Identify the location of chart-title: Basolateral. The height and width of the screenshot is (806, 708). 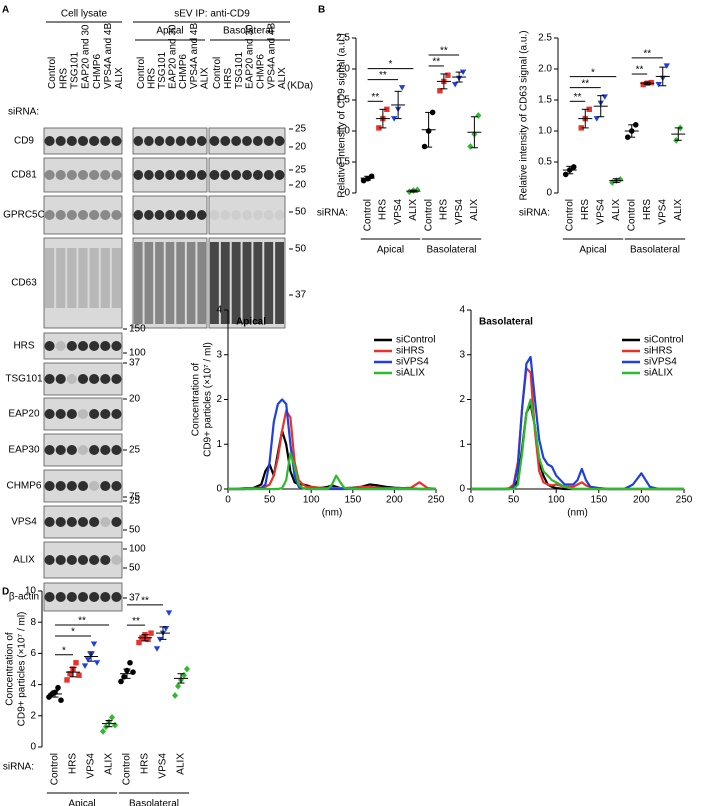
(506, 322).